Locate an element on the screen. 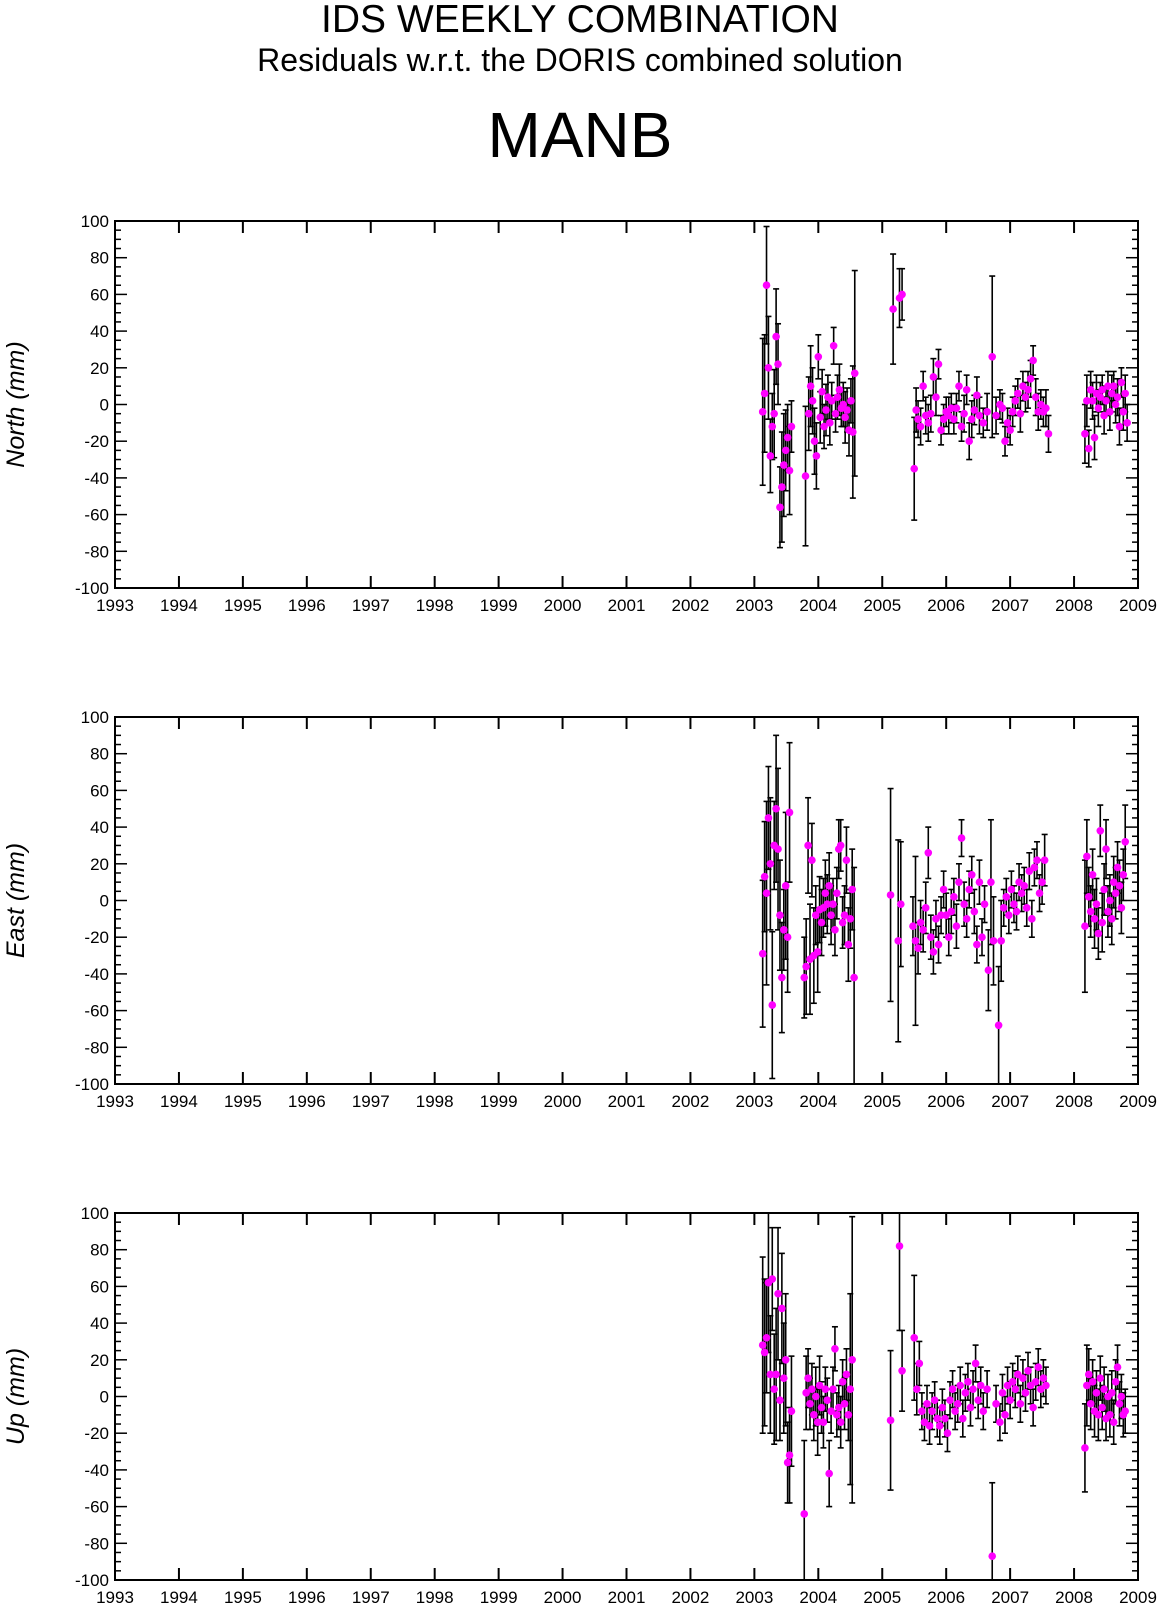 This screenshot has height=1621, width=1160. north-y-tick-label: 60 is located at coordinates (99, 294).